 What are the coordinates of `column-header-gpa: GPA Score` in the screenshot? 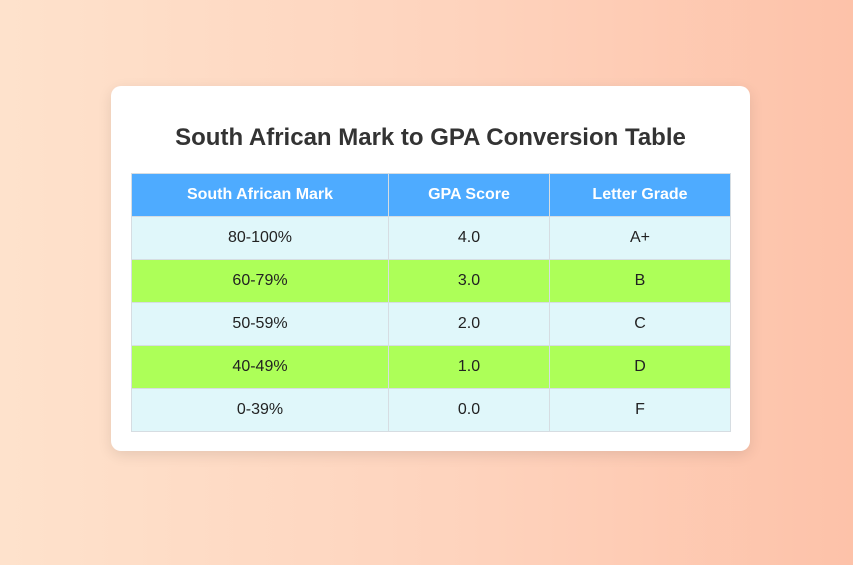 It's located at (469, 195).